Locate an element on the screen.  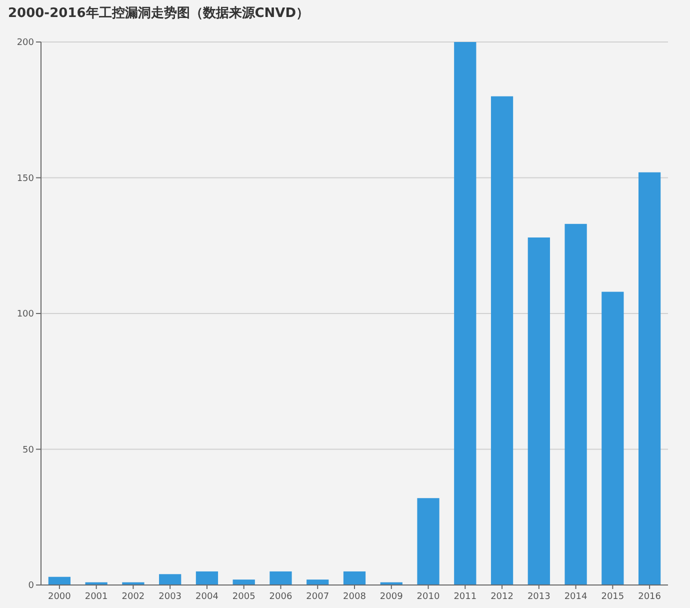
x-tick-label: 2001 is located at coordinates (96, 597).